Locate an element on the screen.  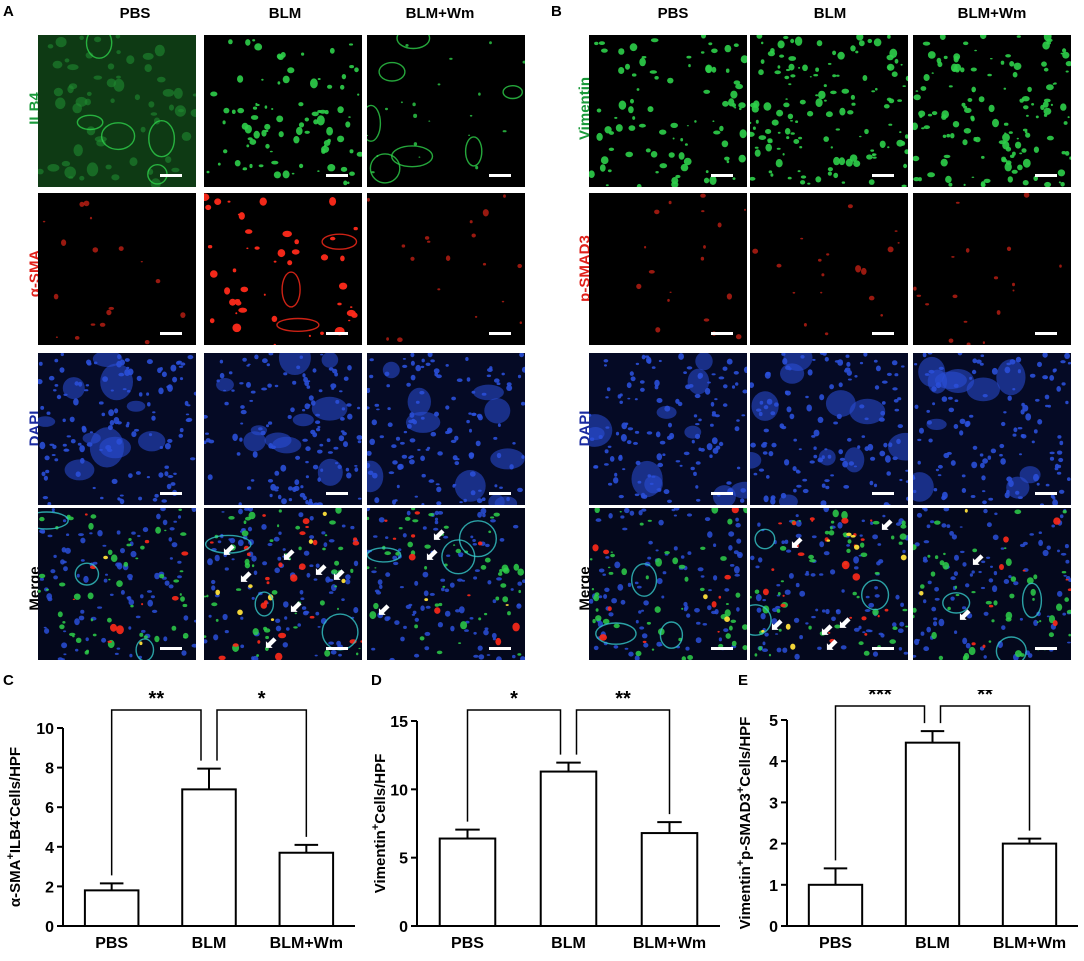
panel-letter-a: A is located at coordinates (8, 11).